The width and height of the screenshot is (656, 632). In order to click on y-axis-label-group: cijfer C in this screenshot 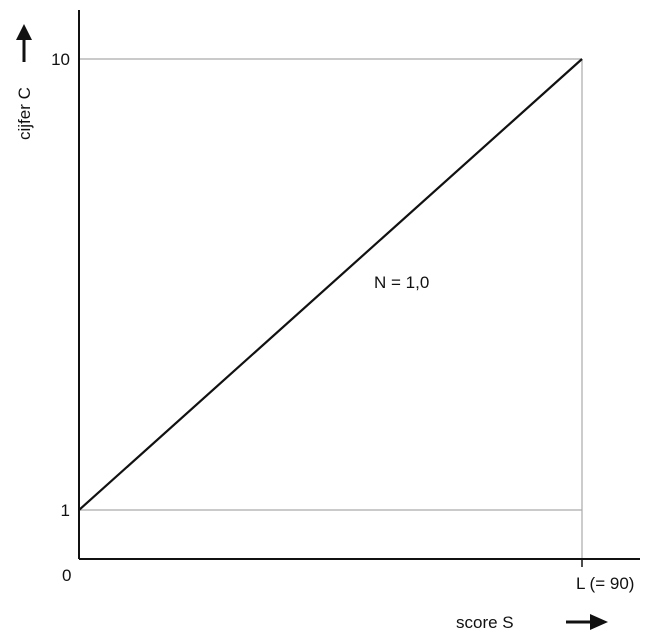, I will do `click(24, 113)`.